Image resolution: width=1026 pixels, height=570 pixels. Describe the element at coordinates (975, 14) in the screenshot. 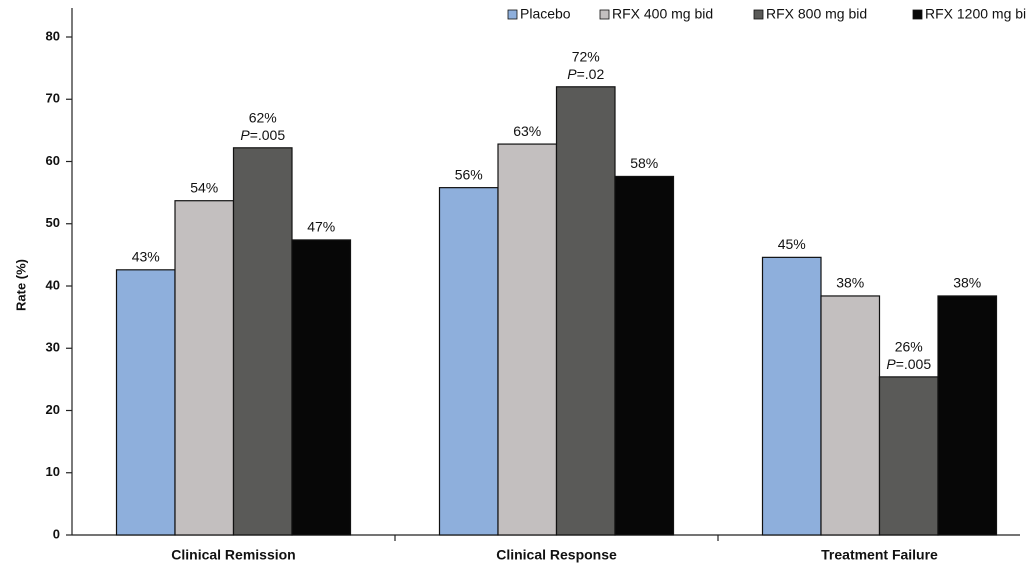

I see `legend-label: RFX 1200 mg bid` at that location.